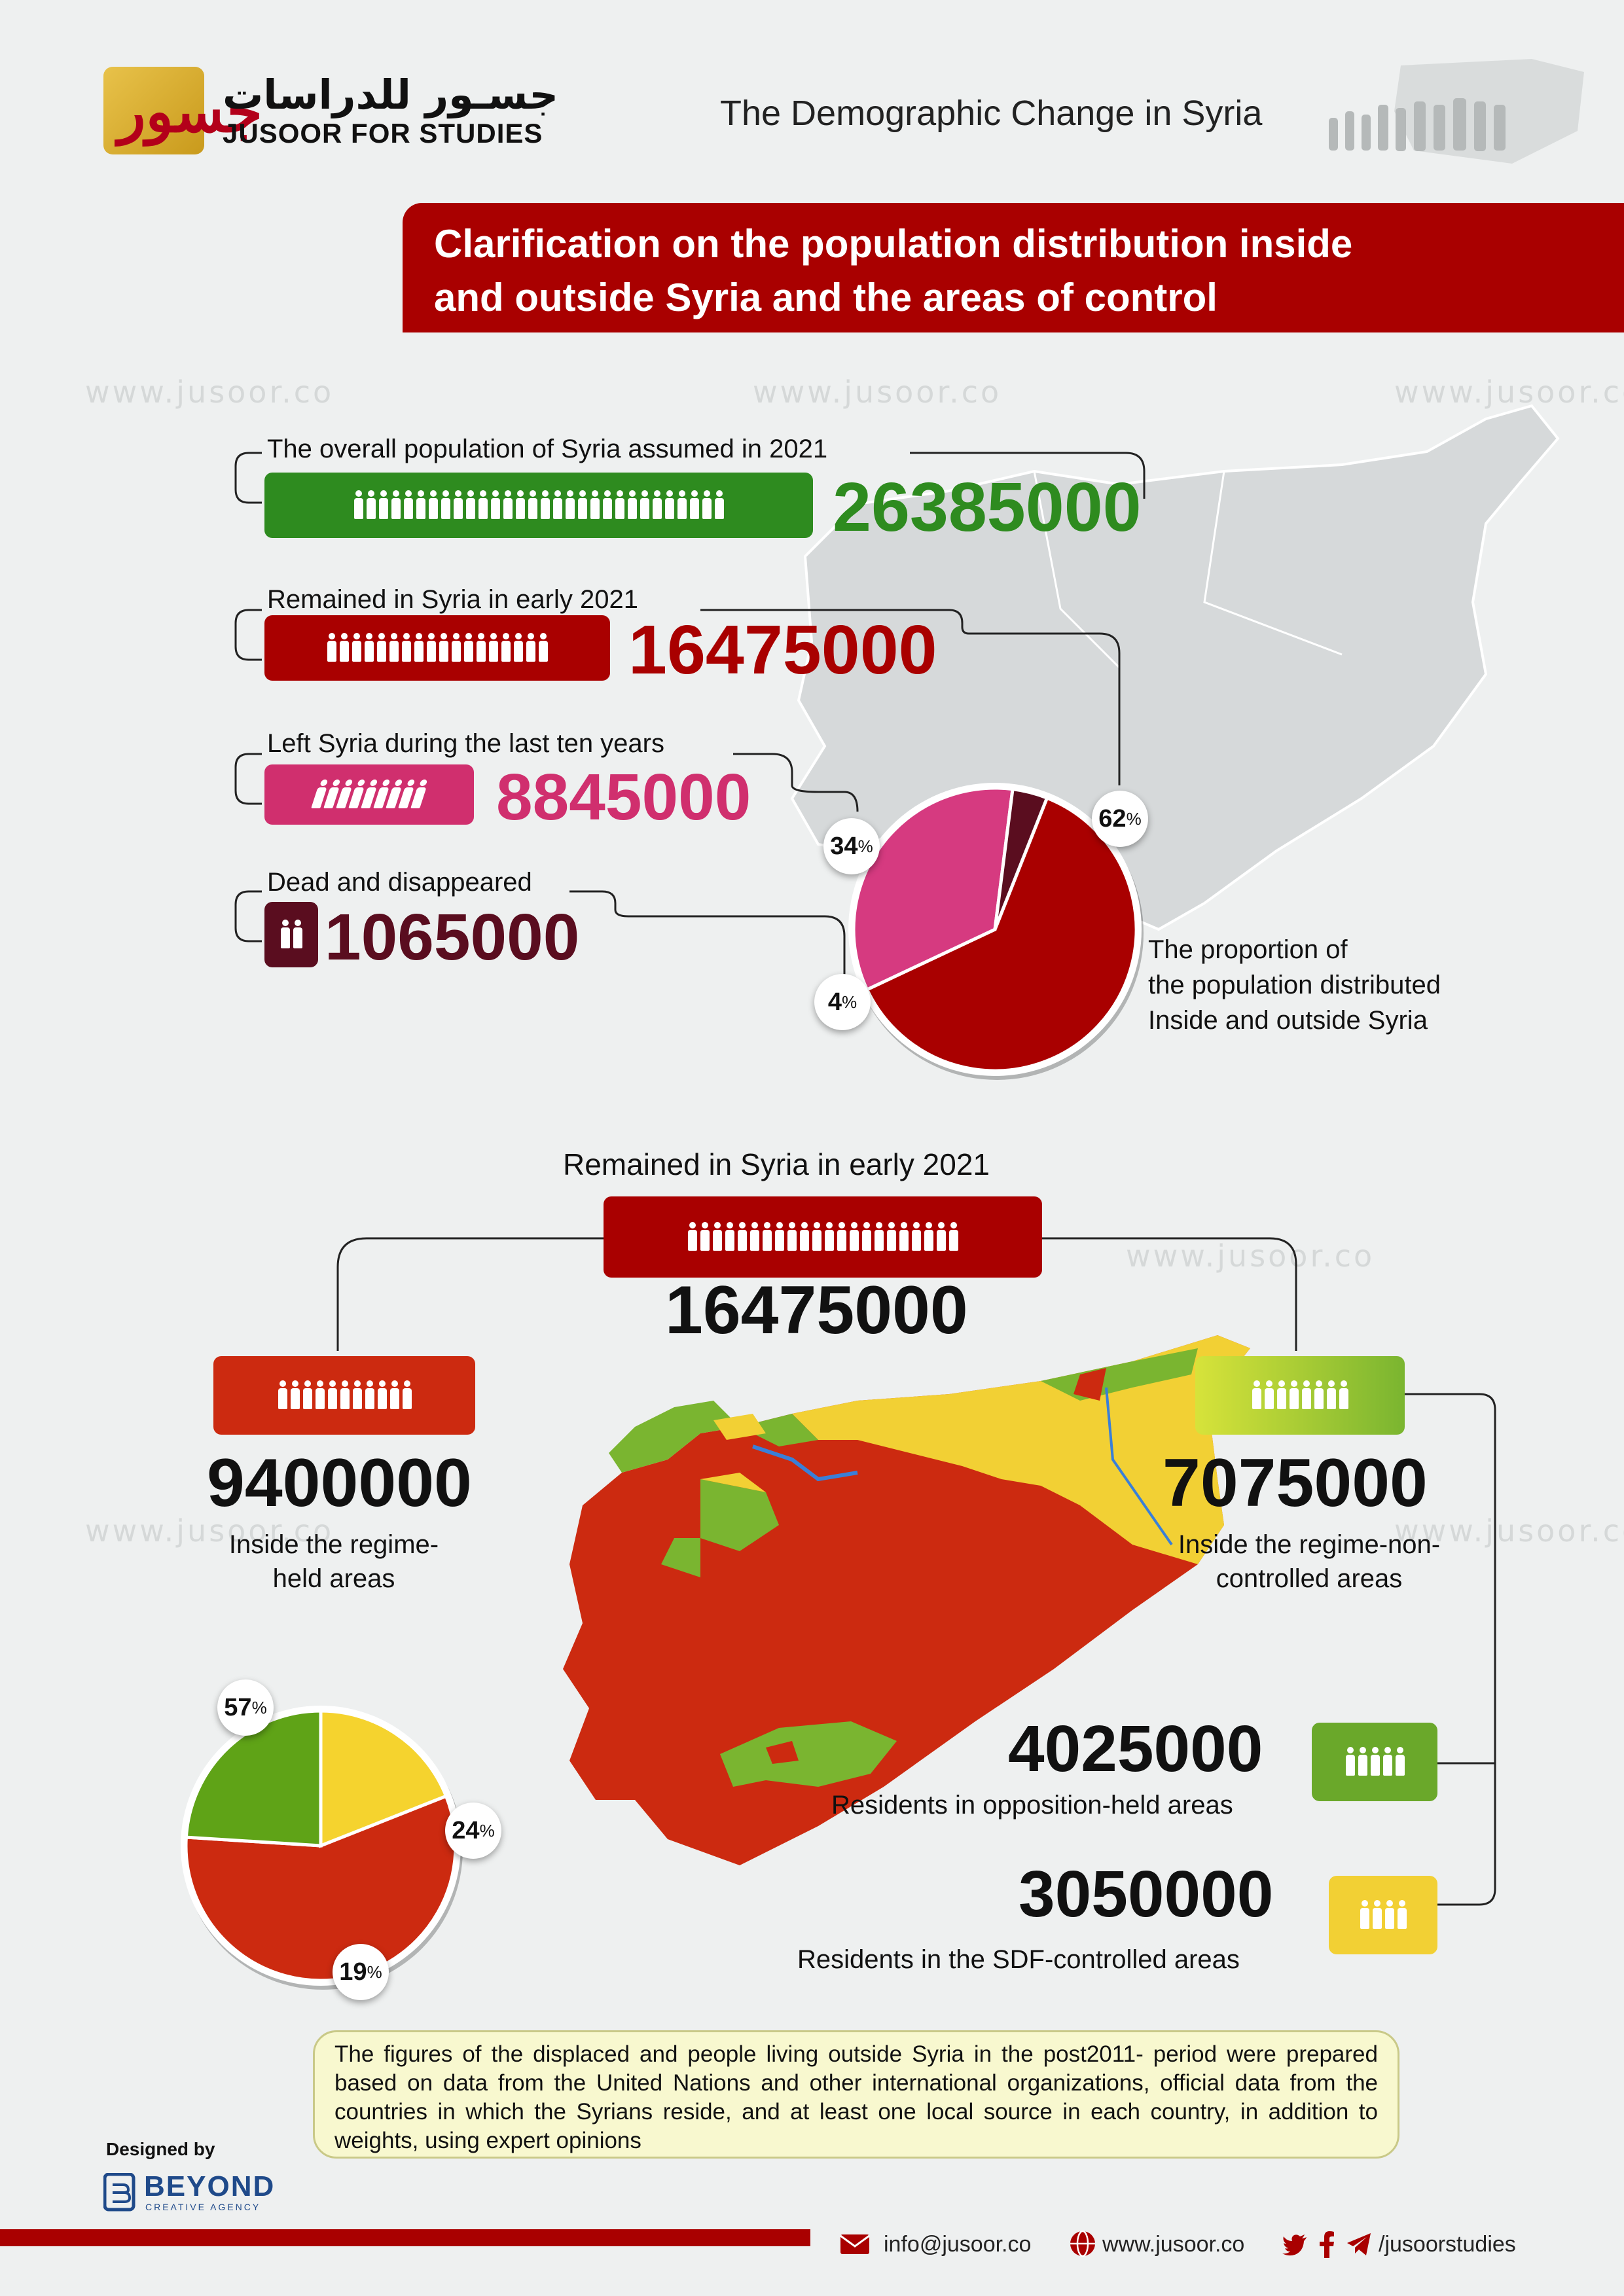 Image resolution: width=1624 pixels, height=2296 pixels. I want to click on left-syria-value: 8845000, so click(623, 797).